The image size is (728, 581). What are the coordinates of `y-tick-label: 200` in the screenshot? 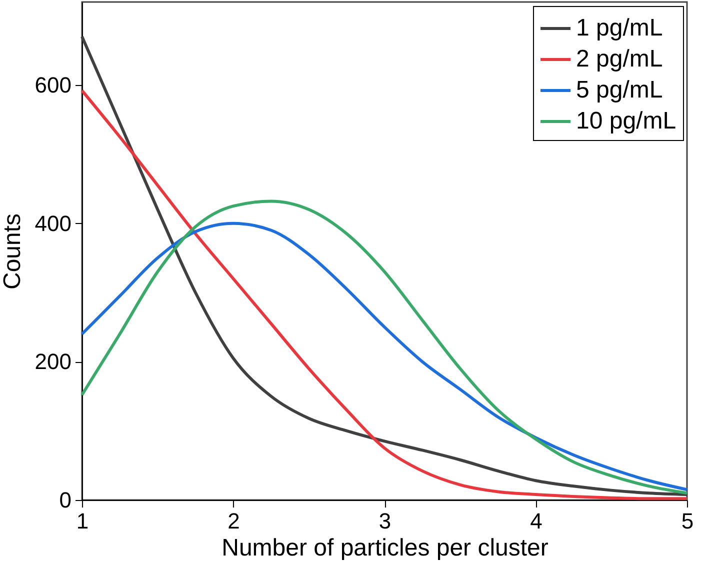 It's located at (53, 361).